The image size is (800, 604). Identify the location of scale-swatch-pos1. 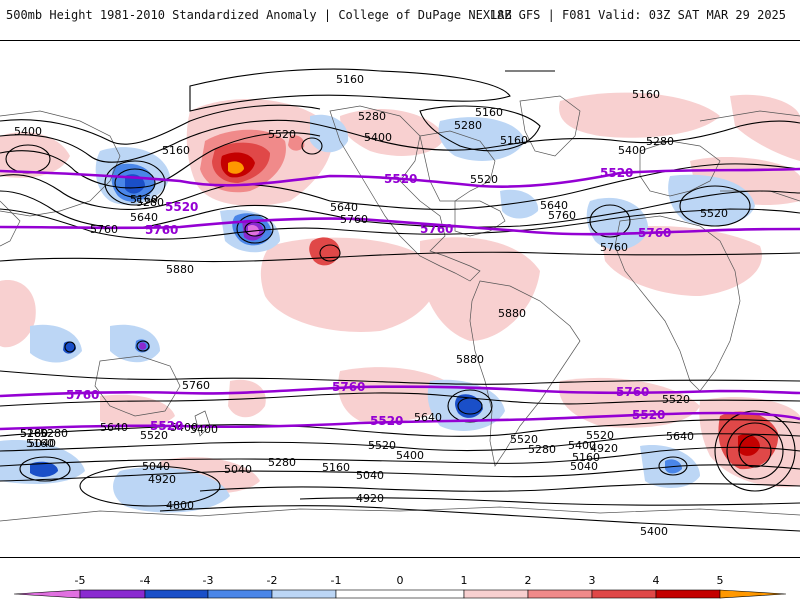
(496, 594).